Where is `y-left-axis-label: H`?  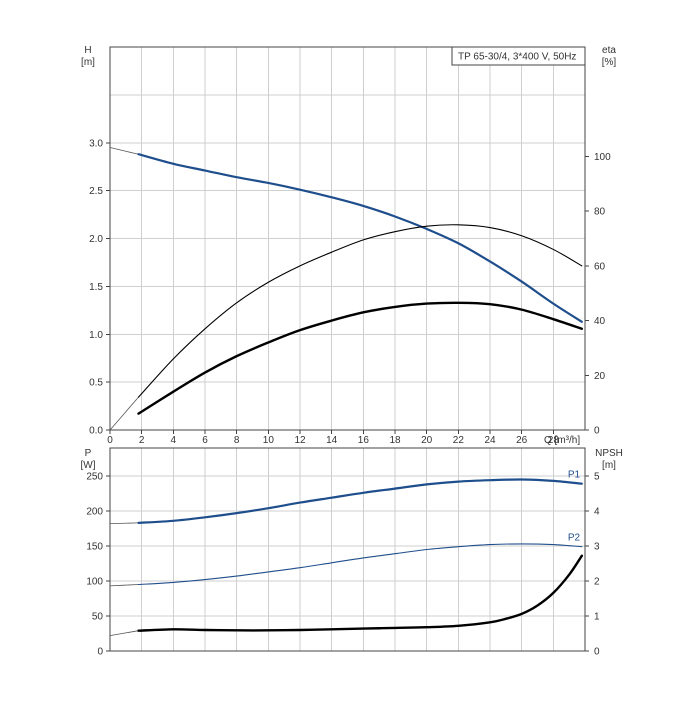
y-left-axis-label: H is located at coordinates (87, 50).